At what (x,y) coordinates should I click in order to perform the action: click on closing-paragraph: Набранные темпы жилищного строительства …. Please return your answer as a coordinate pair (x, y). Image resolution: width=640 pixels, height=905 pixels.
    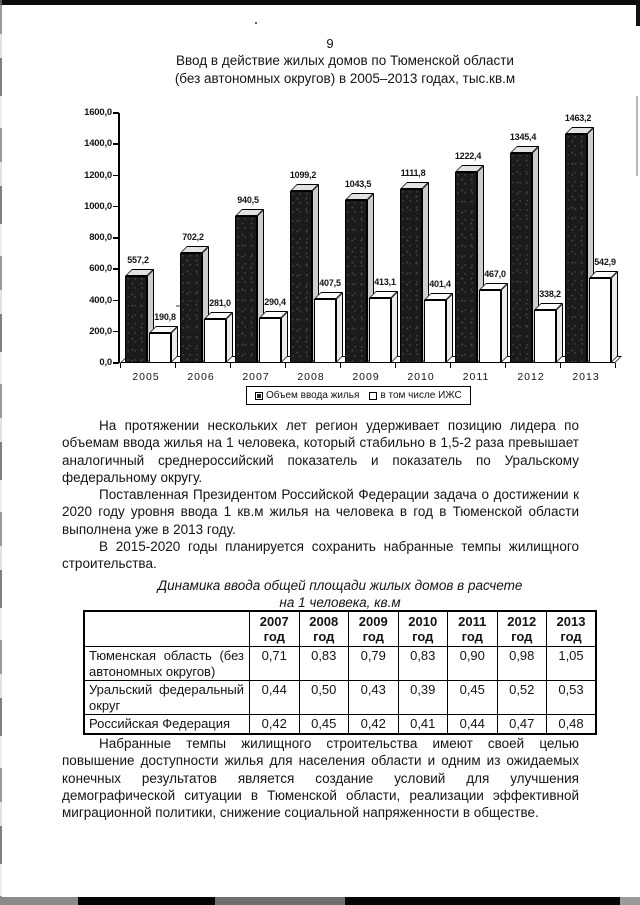
    Looking at the image, I should click on (320, 778).